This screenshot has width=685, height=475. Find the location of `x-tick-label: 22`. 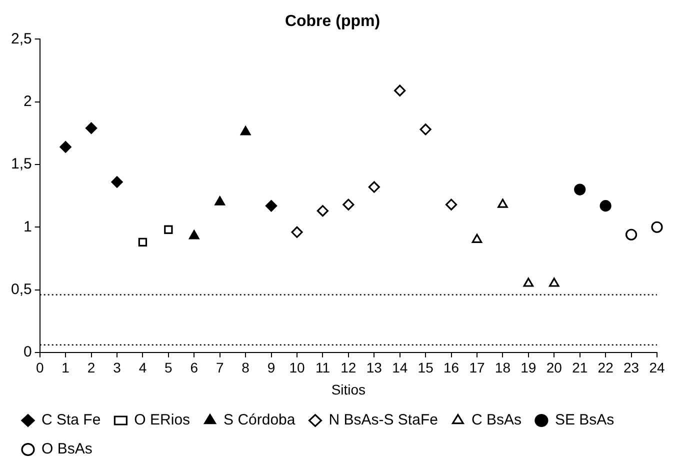

x-tick-label: 22 is located at coordinates (606, 368).